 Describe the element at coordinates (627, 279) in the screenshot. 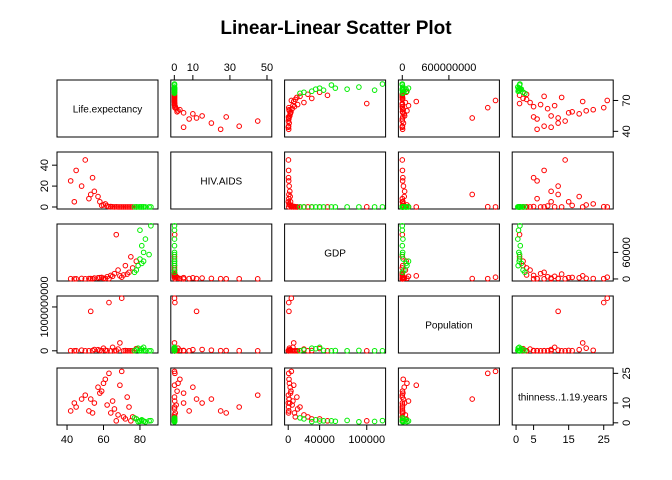

I see `y-tick-label: 0` at that location.